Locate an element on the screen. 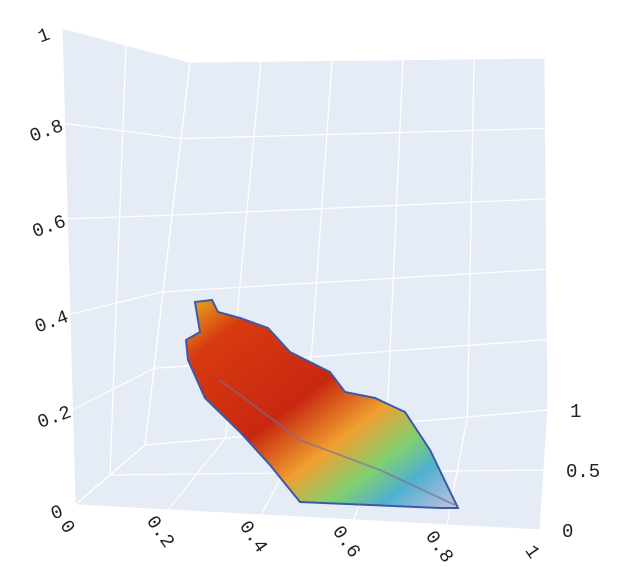 Image resolution: width=632 pixels, height=567 pixels. y-tick-label: 0 is located at coordinates (567, 532).